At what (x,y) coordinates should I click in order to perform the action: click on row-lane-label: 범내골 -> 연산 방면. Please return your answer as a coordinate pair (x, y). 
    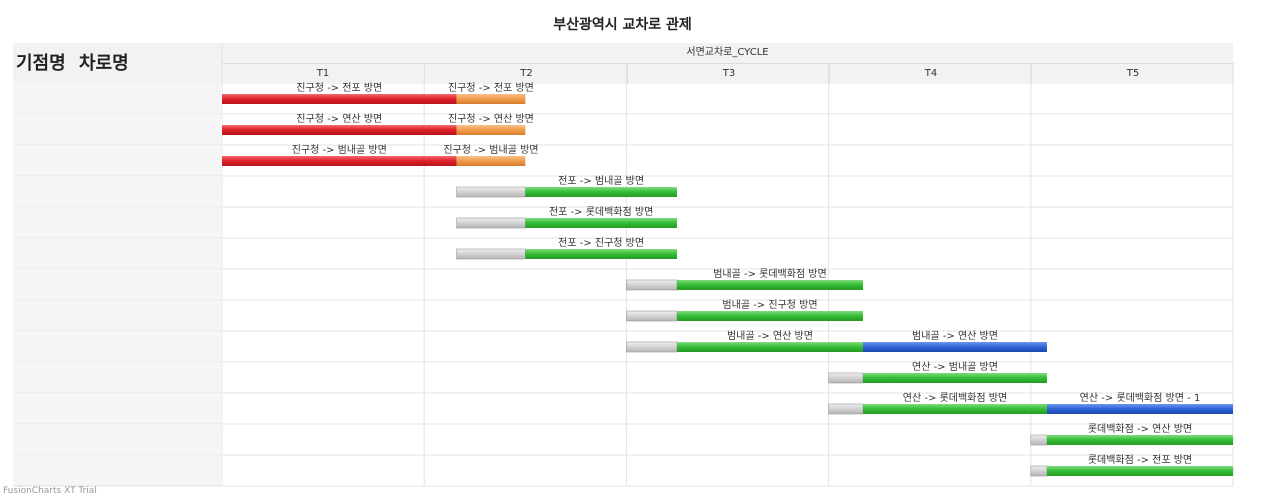
    Looking at the image, I should click on (132, 346).